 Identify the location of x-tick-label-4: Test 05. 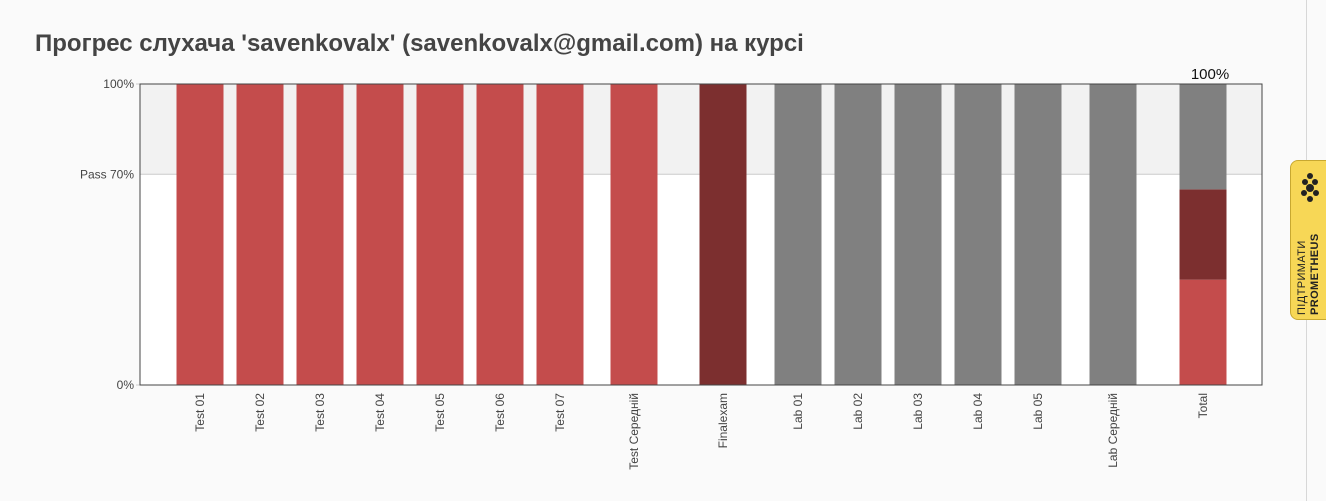
(440, 412).